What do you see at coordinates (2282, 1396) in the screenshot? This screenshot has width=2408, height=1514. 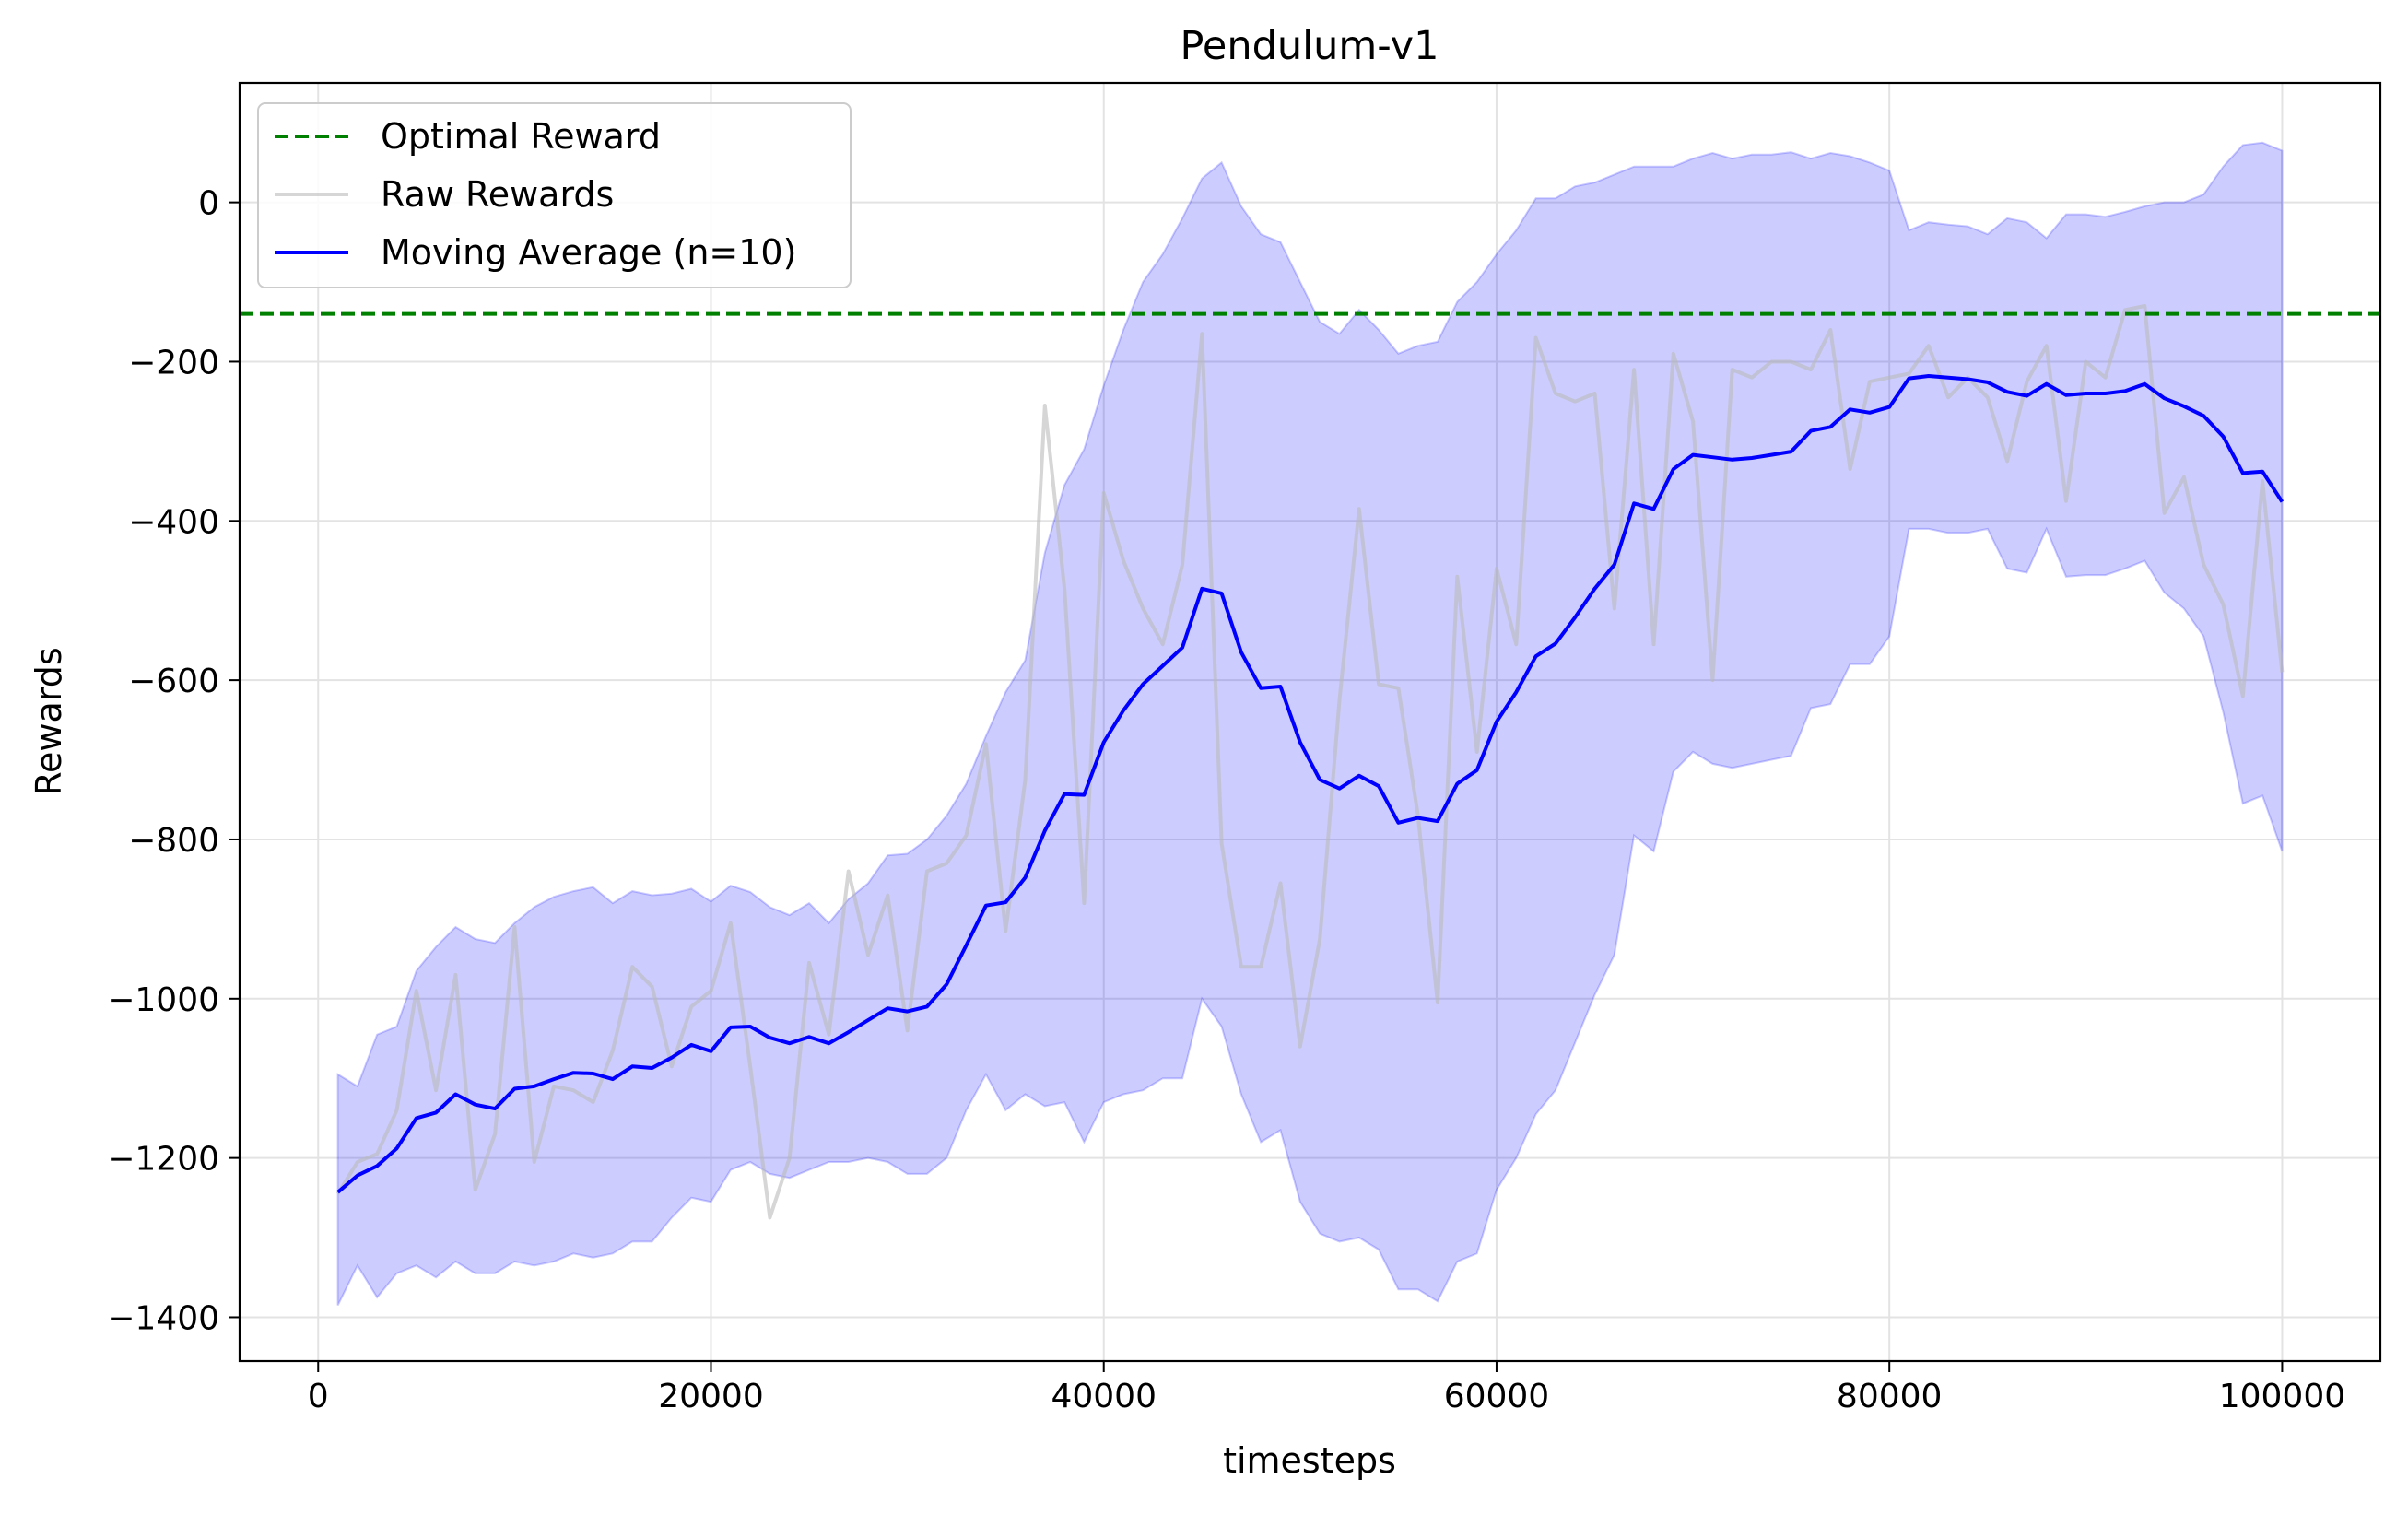 I see `x-tick-label: 100000` at bounding box center [2282, 1396].